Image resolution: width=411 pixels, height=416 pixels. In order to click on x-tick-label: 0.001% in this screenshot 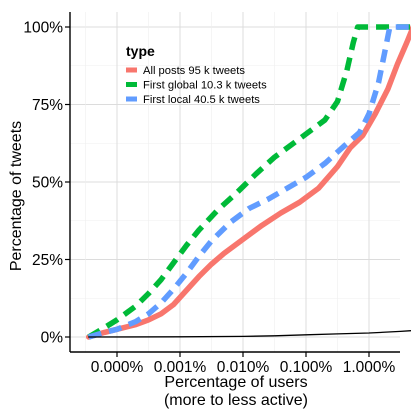, I will do `click(180, 367)`.